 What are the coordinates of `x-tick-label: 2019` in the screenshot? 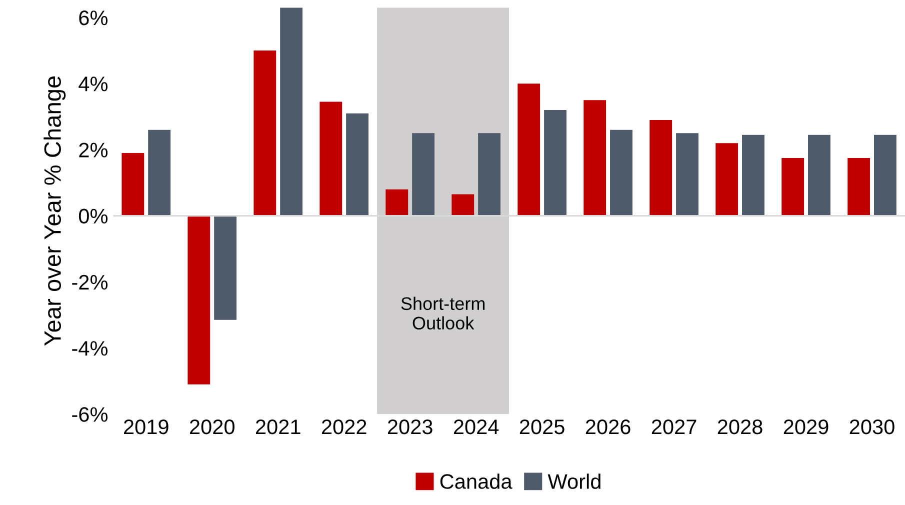 It's located at (146, 427).